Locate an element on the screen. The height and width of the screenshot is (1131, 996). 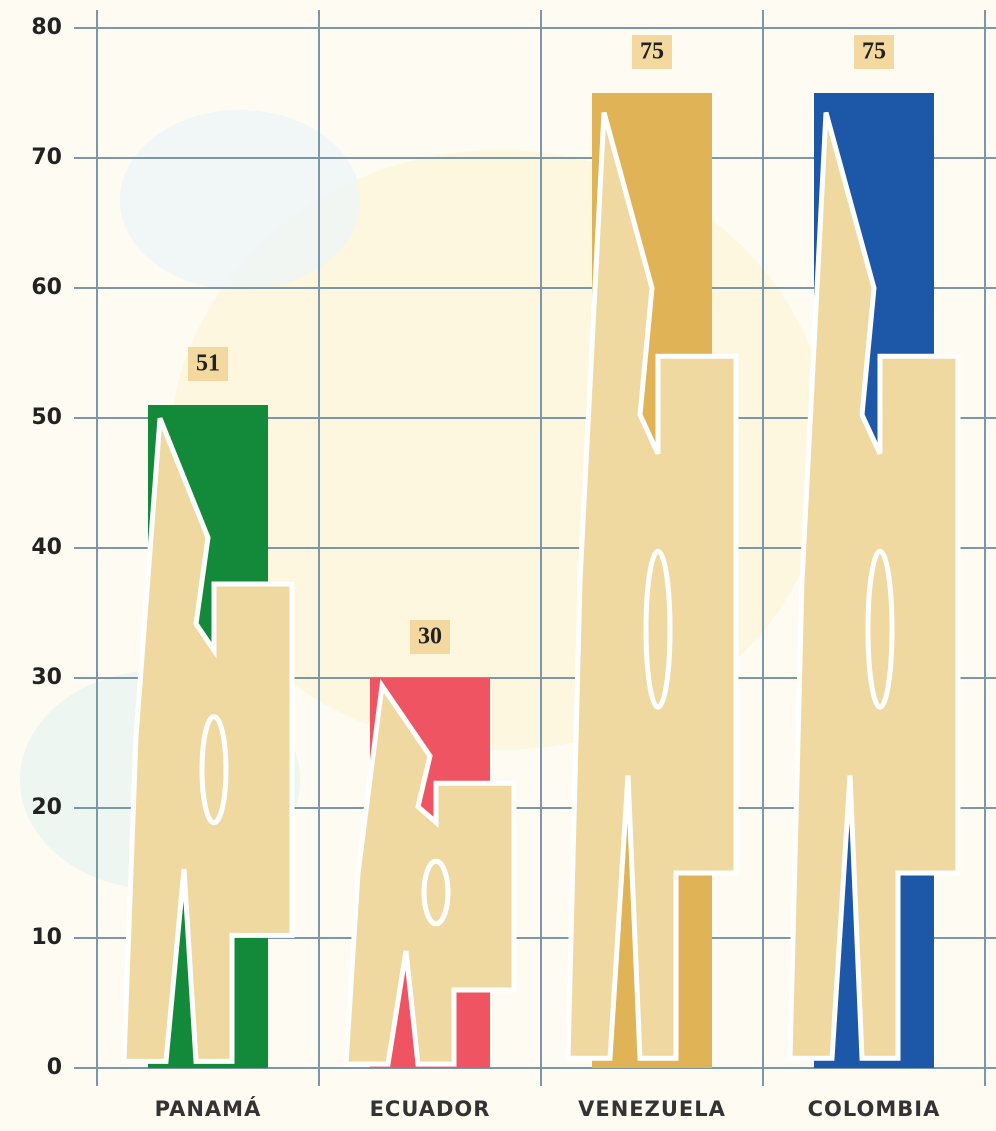
x-tick-label: PANAMÁ is located at coordinates (208, 1108).